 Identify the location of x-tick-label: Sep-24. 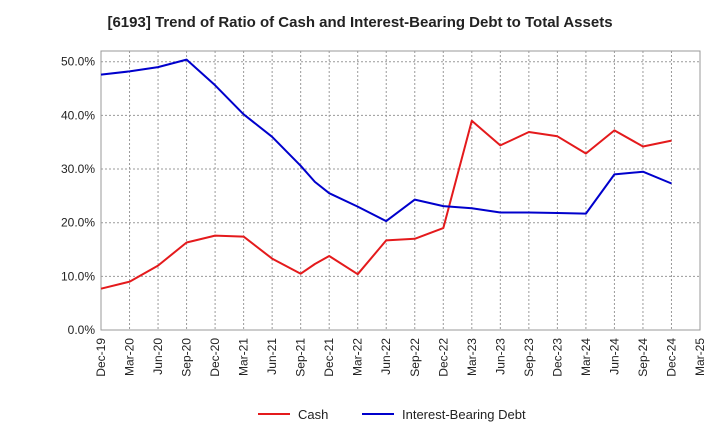
(643, 357).